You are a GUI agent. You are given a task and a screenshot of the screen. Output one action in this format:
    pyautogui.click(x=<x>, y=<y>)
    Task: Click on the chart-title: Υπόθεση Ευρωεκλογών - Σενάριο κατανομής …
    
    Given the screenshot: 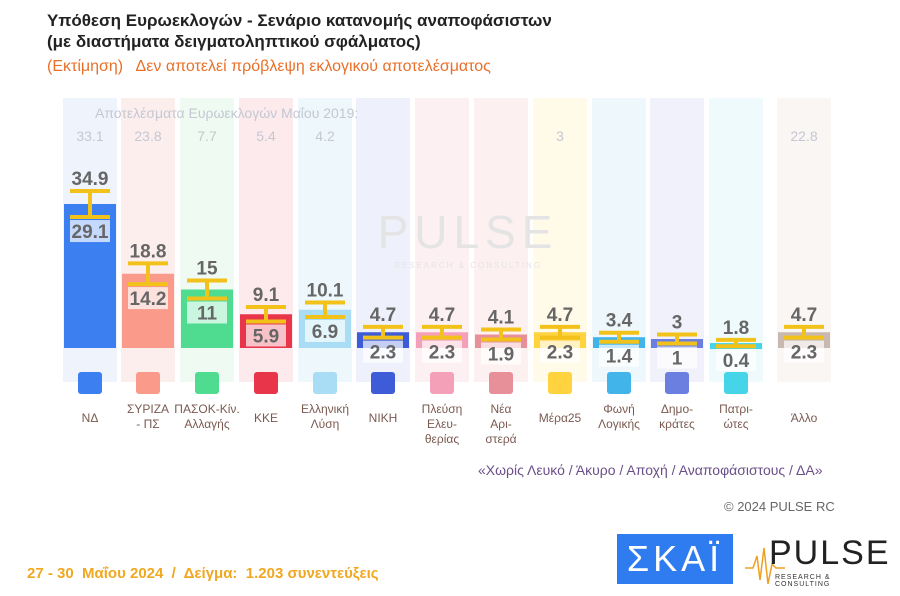 What is the action you would take?
    pyautogui.click(x=299, y=31)
    